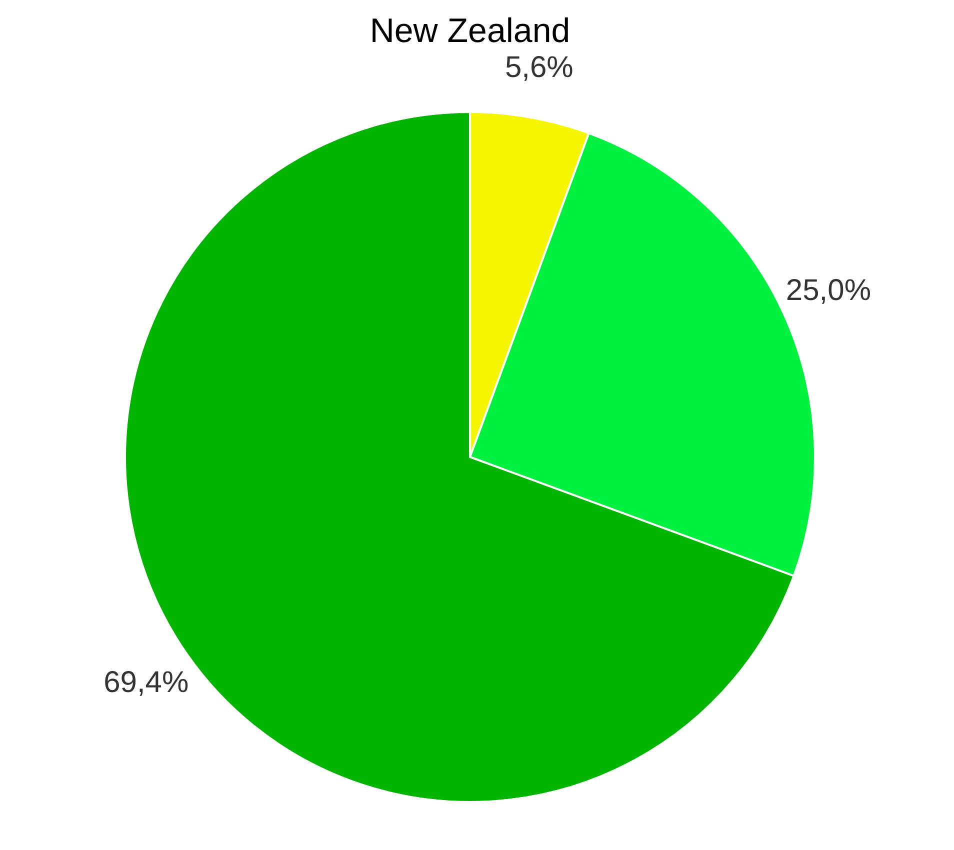 This screenshot has width=954, height=850. What do you see at coordinates (470, 31) in the screenshot?
I see `chart-title: New Zealand` at bounding box center [470, 31].